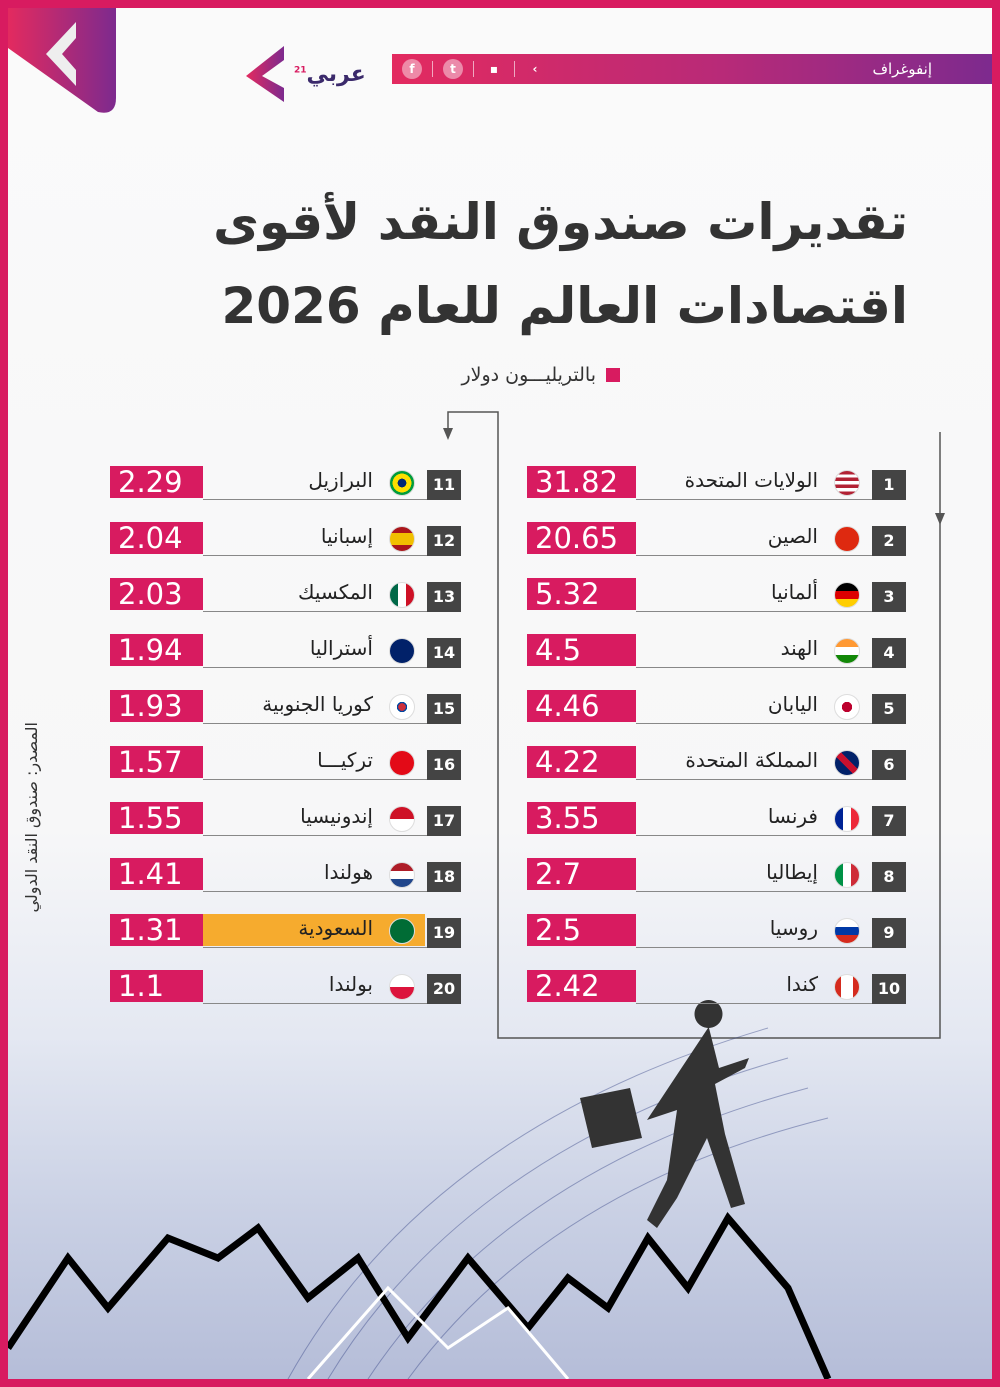  What do you see at coordinates (336, 816) in the screenshot?
I see `country-name: إندونيسيا` at bounding box center [336, 816].